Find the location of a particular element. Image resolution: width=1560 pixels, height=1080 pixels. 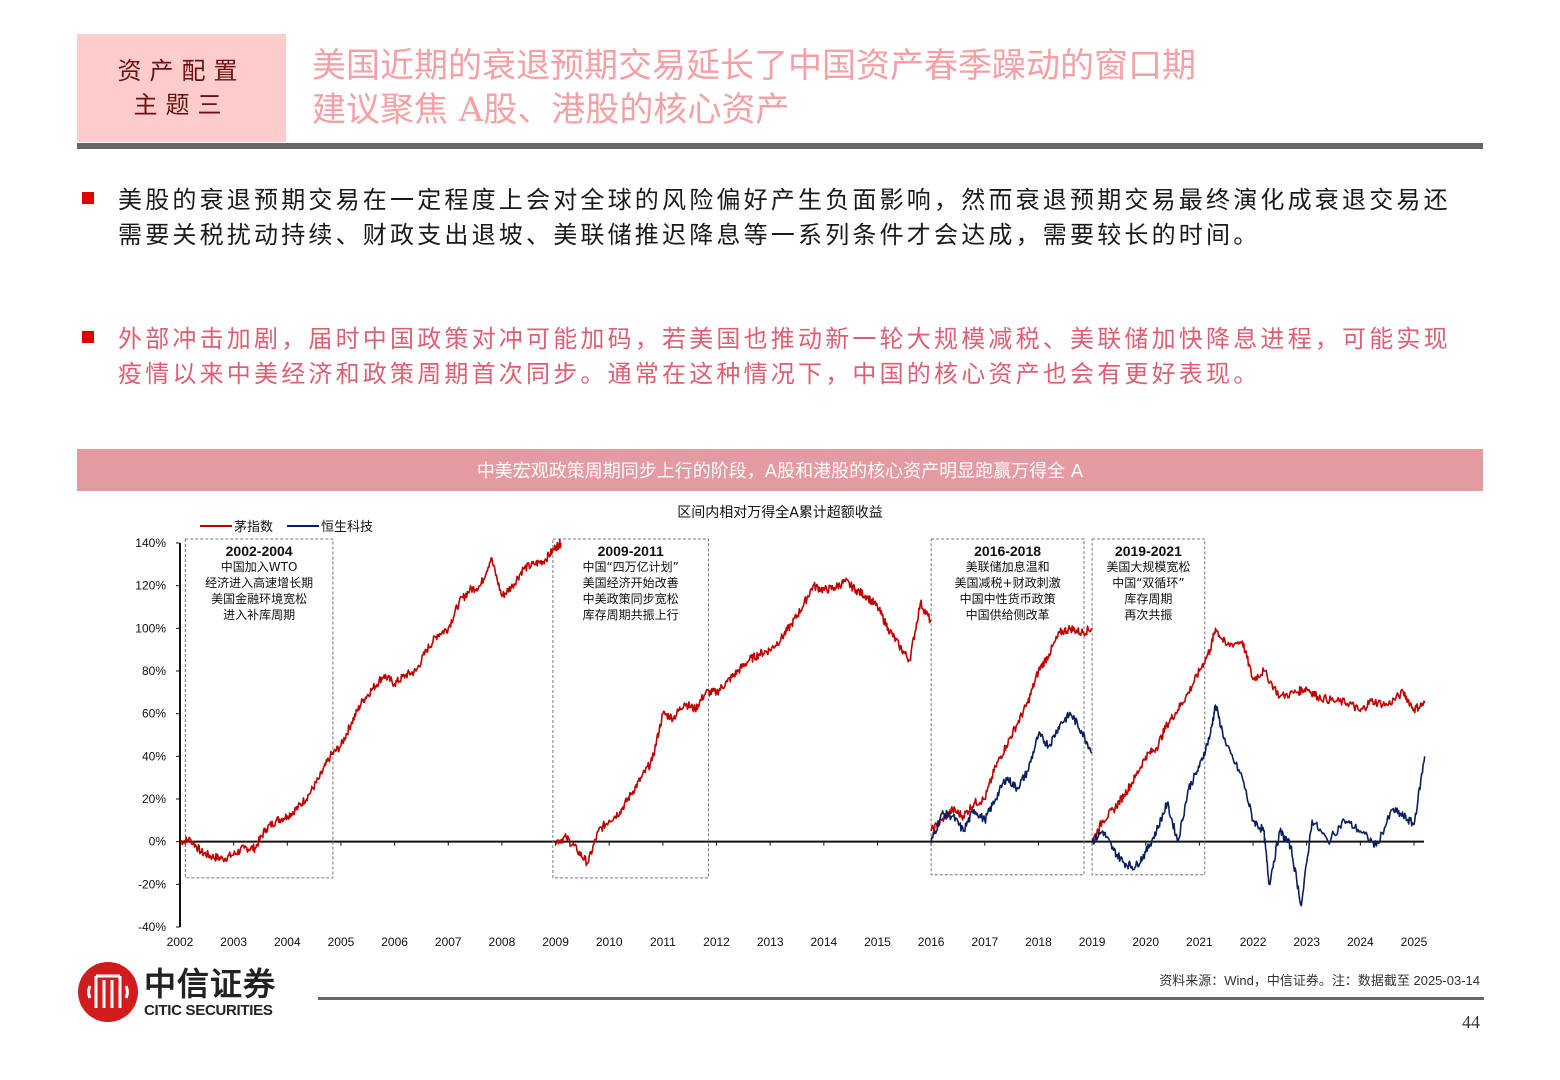

y-tick-label: 100% is located at coordinates (150, 628).